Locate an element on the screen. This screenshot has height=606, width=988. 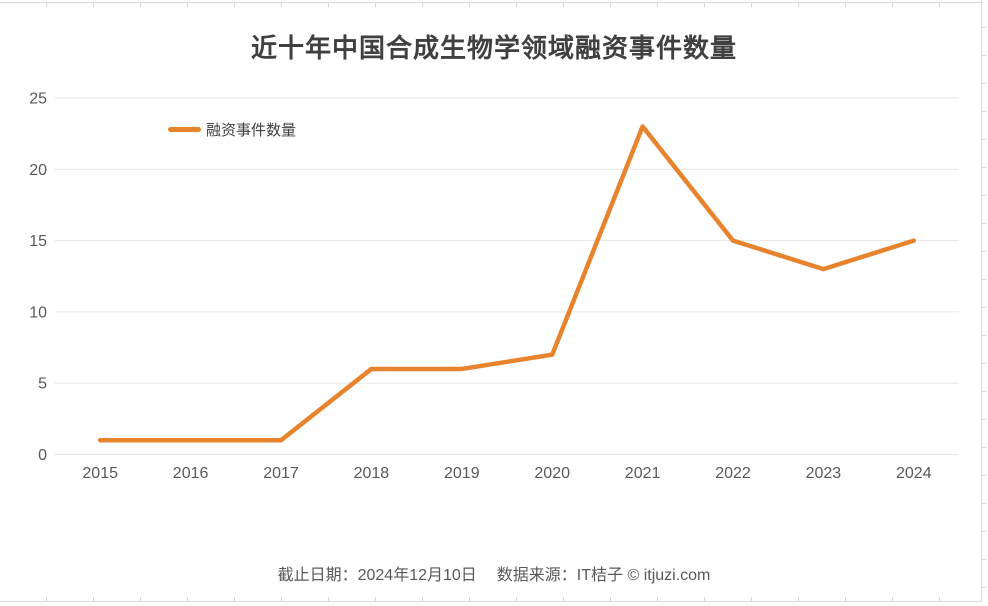
legend-label: 融资事件数量 is located at coordinates (251, 130).